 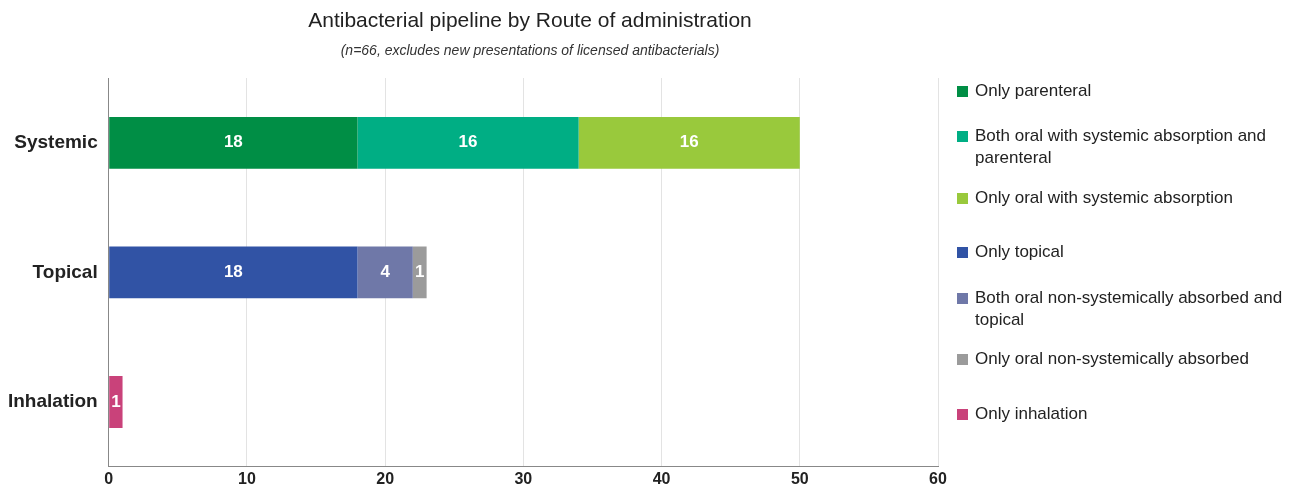 I want to click on legend-label: Only oral with systemic absorption, so click(x=1104, y=198).